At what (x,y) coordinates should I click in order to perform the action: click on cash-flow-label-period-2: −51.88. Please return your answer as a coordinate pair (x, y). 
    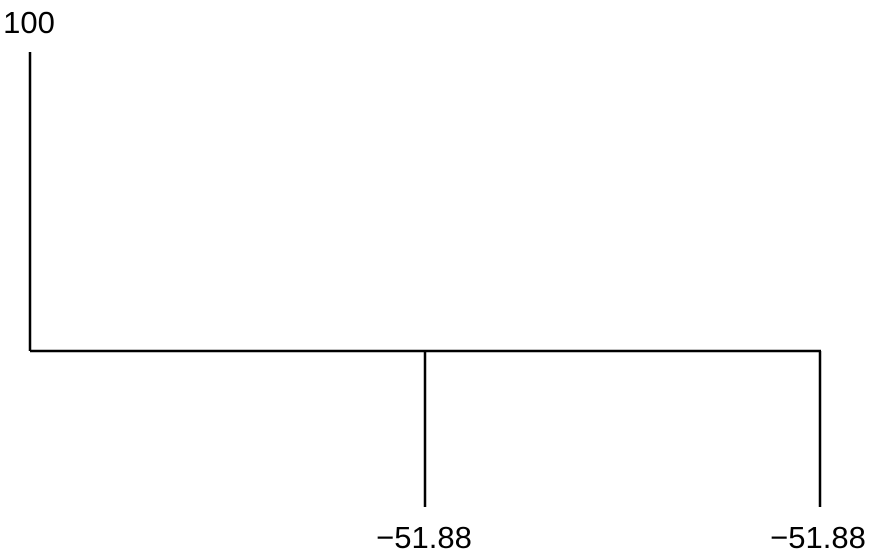
    Looking at the image, I should click on (818, 537).